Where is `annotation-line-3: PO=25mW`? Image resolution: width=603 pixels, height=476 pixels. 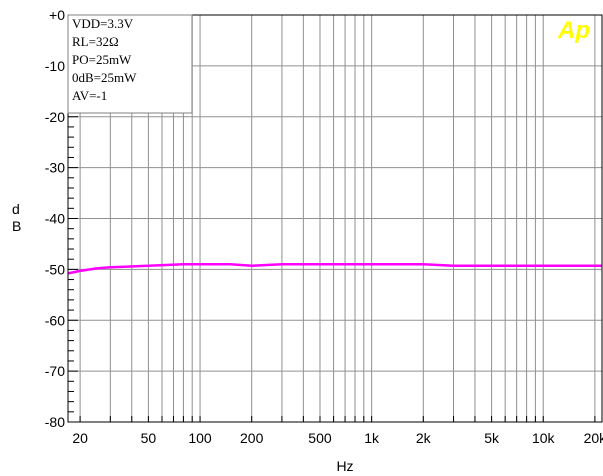 annotation-line-3: PO=25mW is located at coordinates (102, 59).